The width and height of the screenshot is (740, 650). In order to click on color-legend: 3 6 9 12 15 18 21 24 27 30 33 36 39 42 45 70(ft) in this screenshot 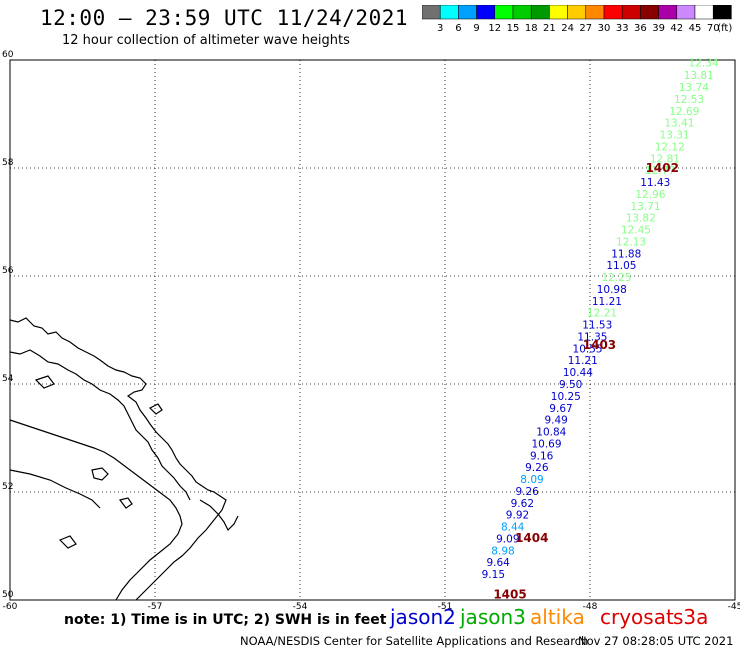, I will do `click(577, 19)`.